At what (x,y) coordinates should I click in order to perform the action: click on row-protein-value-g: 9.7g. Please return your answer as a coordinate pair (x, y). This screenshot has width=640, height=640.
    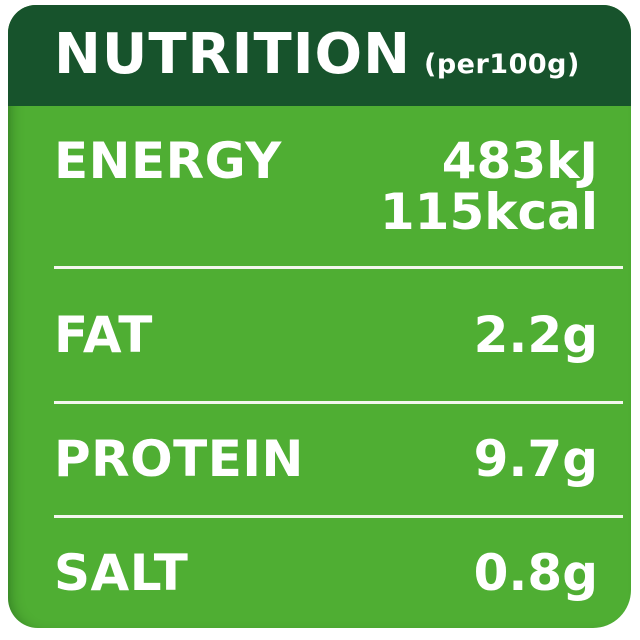
    Looking at the image, I should click on (535, 459).